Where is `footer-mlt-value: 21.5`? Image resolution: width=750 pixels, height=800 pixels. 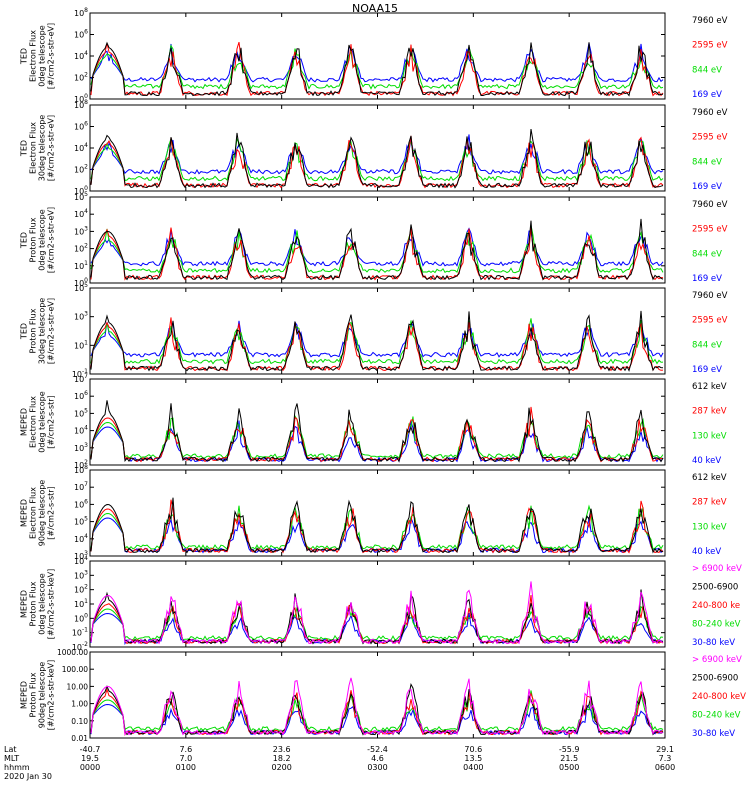 footer-mlt-value: 21.5 is located at coordinates (569, 758).